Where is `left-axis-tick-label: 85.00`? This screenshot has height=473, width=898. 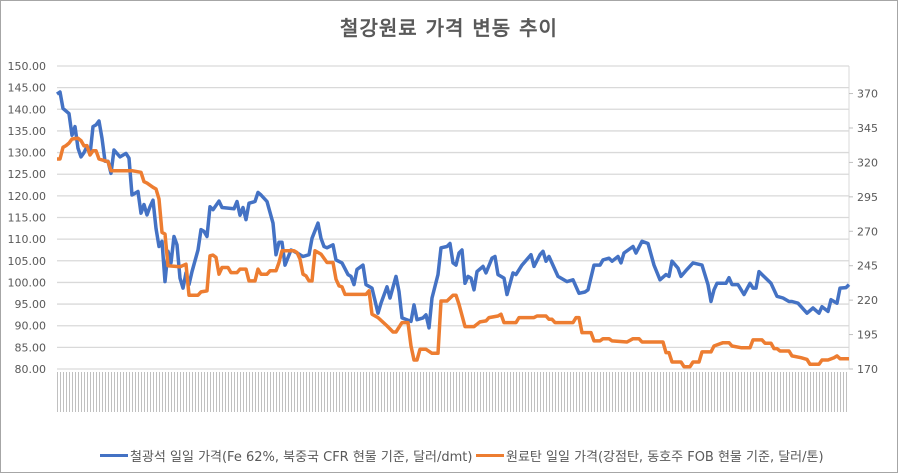
left-axis-tick-label: 85.00 is located at coordinates (31, 347).